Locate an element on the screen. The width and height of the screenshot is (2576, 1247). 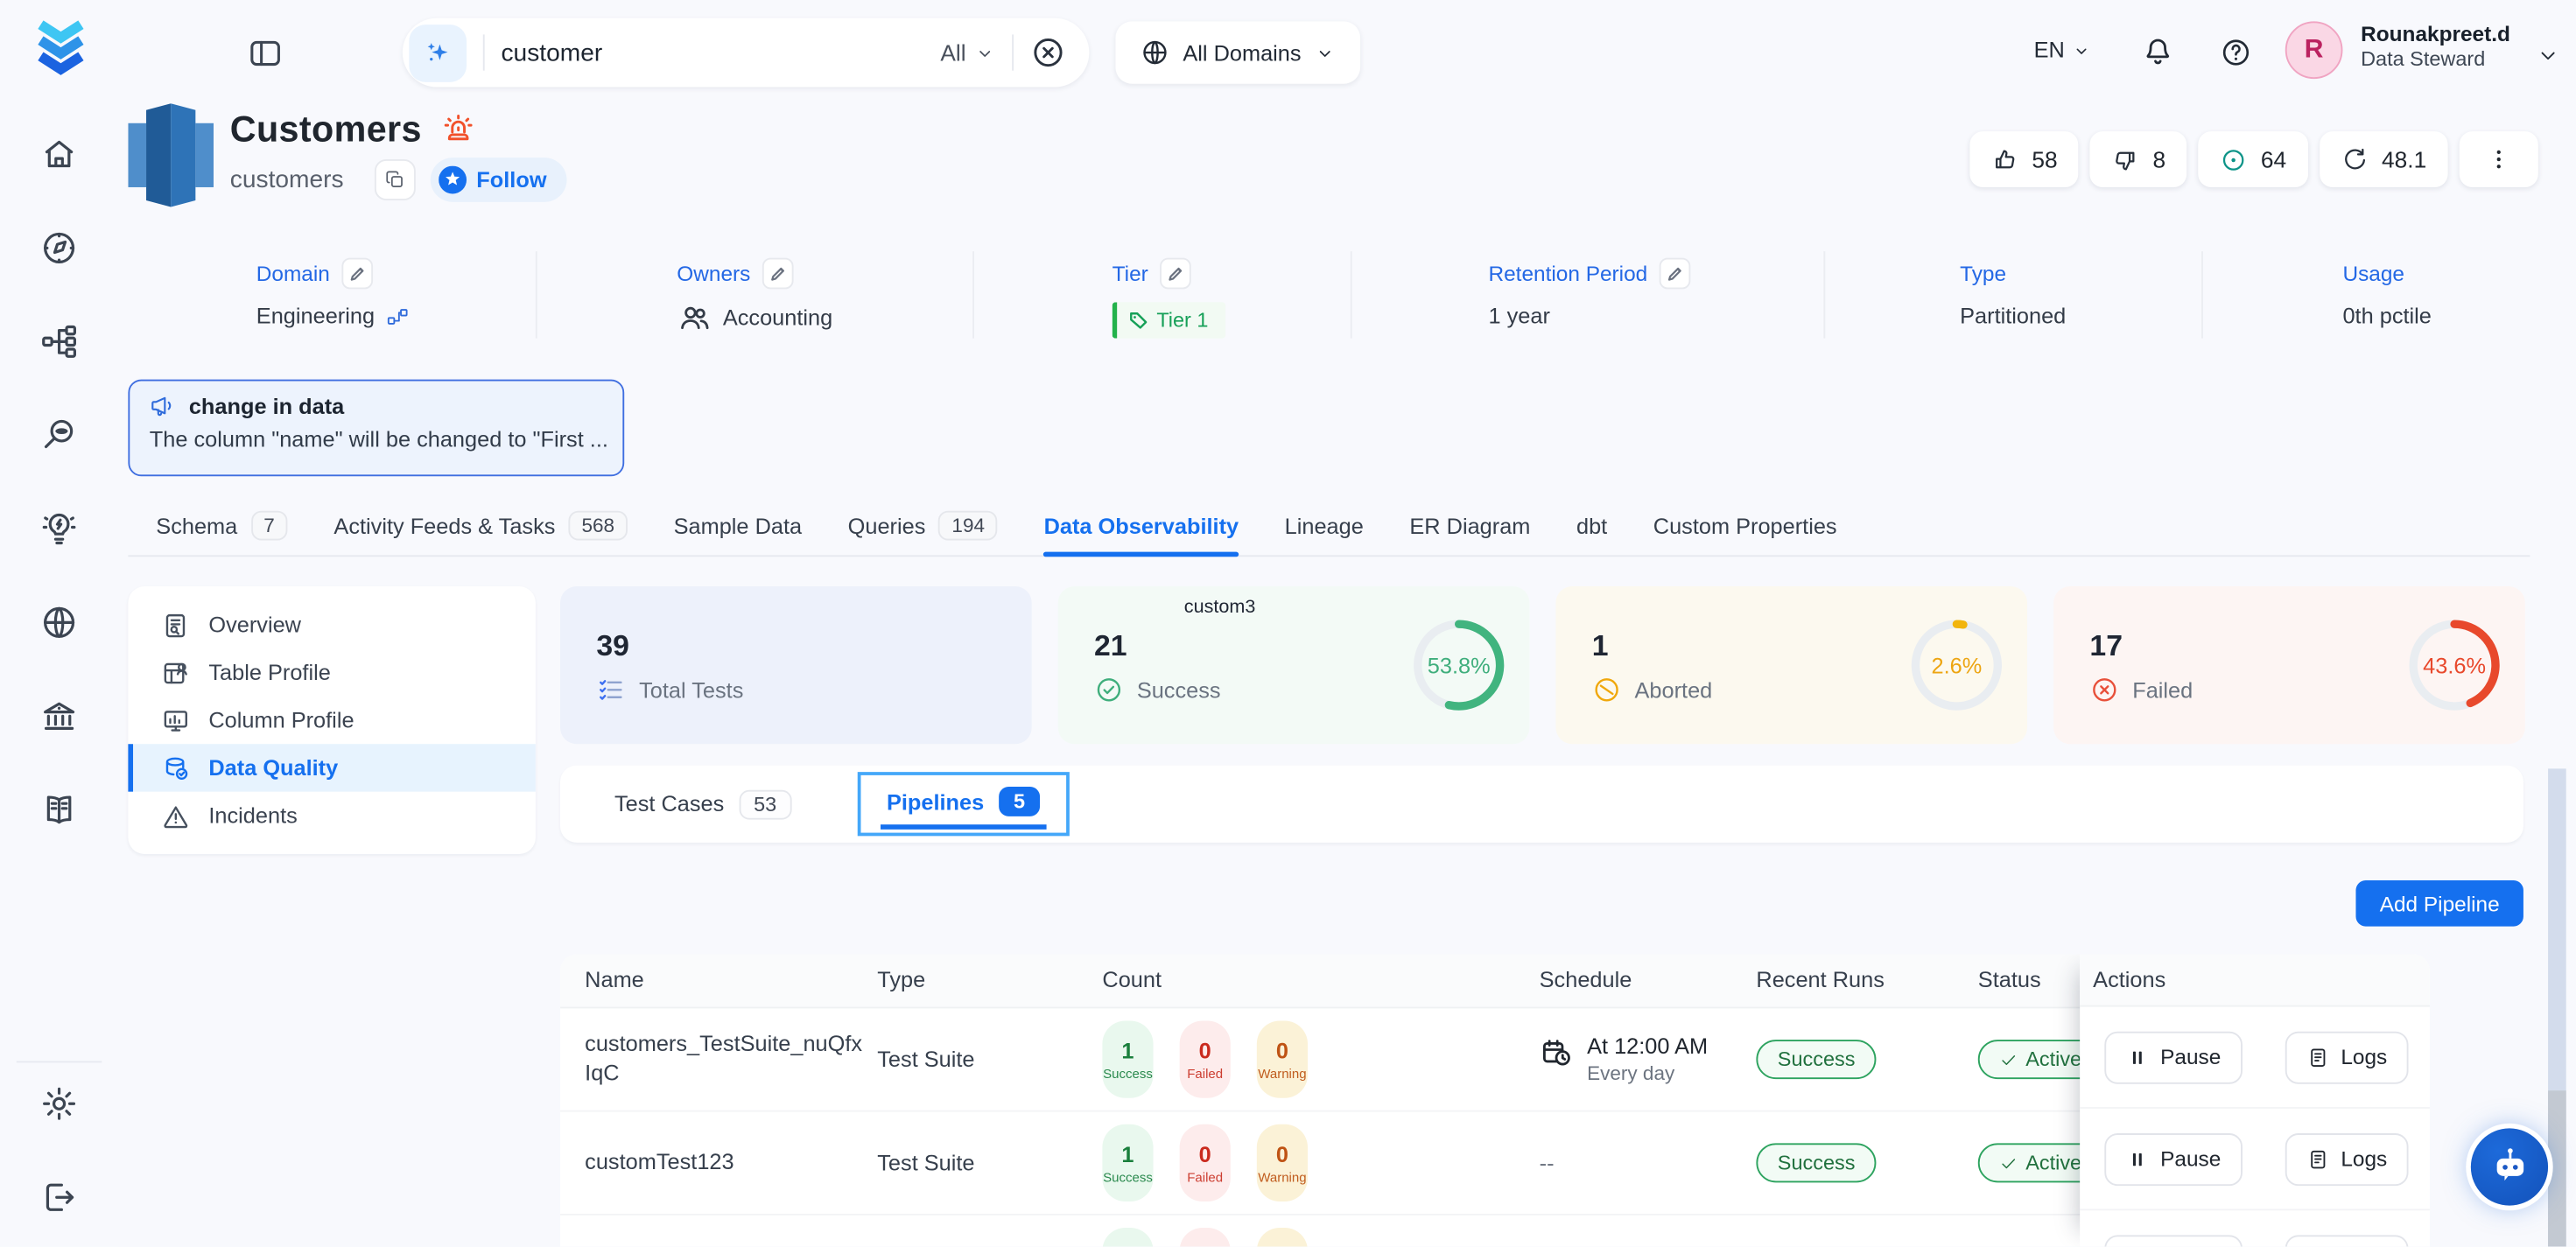
tab-lineage: Lineage is located at coordinates (1324, 526).